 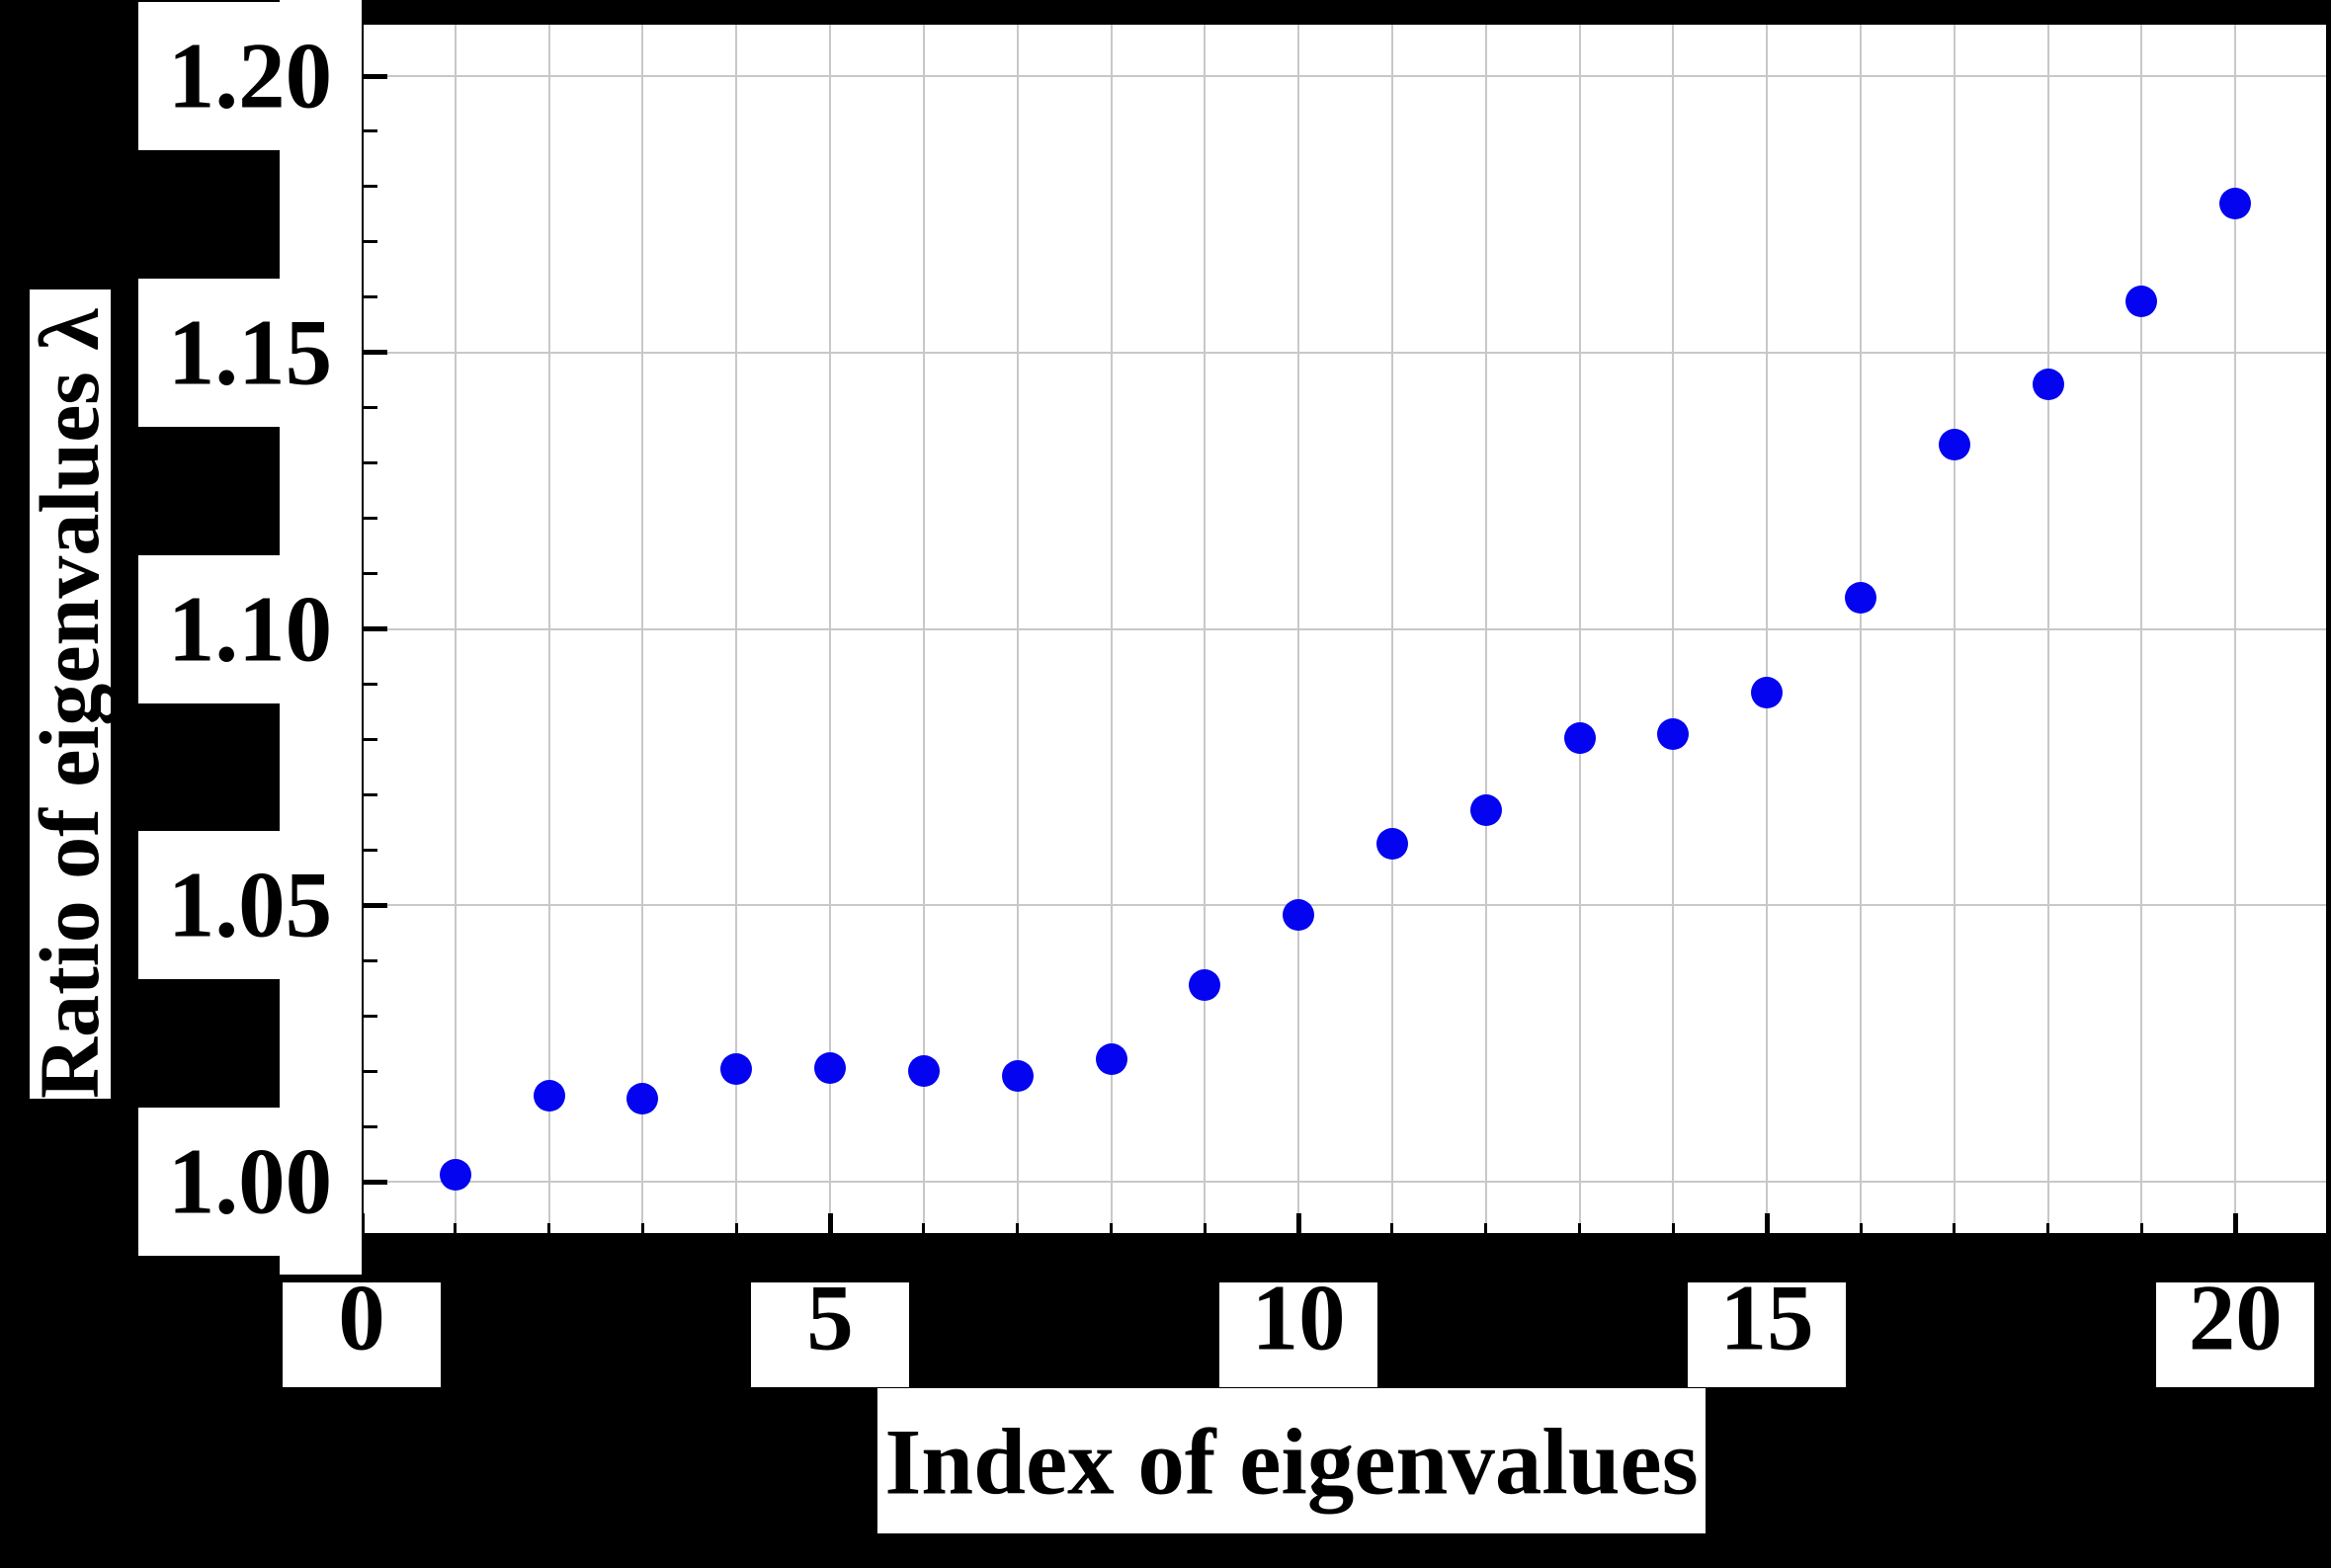 I want to click on y-tick-label: 1.00, so click(x=250, y=1181).